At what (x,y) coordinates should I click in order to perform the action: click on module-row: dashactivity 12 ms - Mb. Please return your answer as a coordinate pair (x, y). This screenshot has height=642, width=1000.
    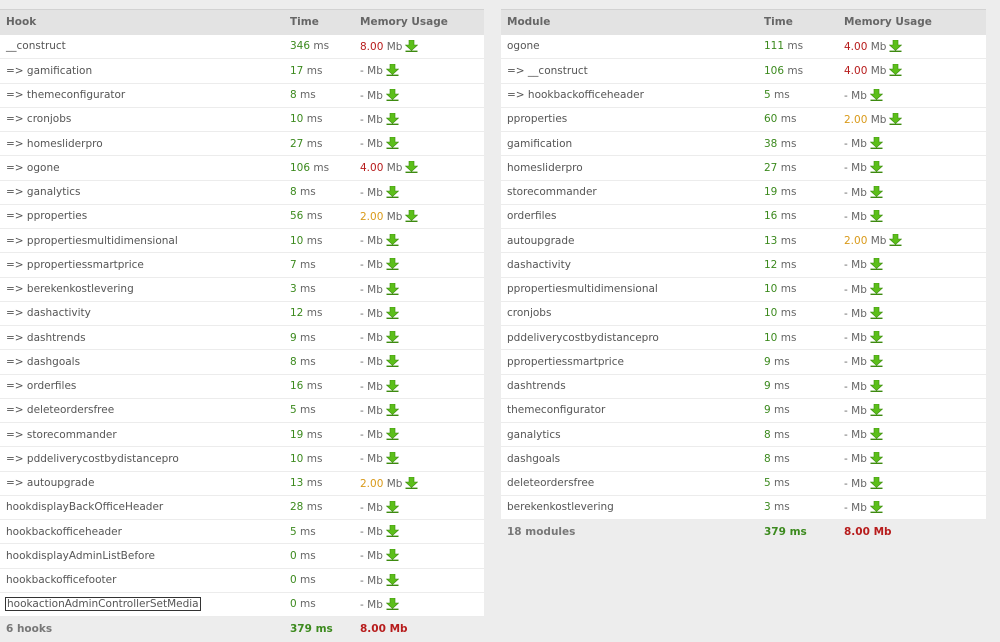
    Looking at the image, I should click on (743, 264).